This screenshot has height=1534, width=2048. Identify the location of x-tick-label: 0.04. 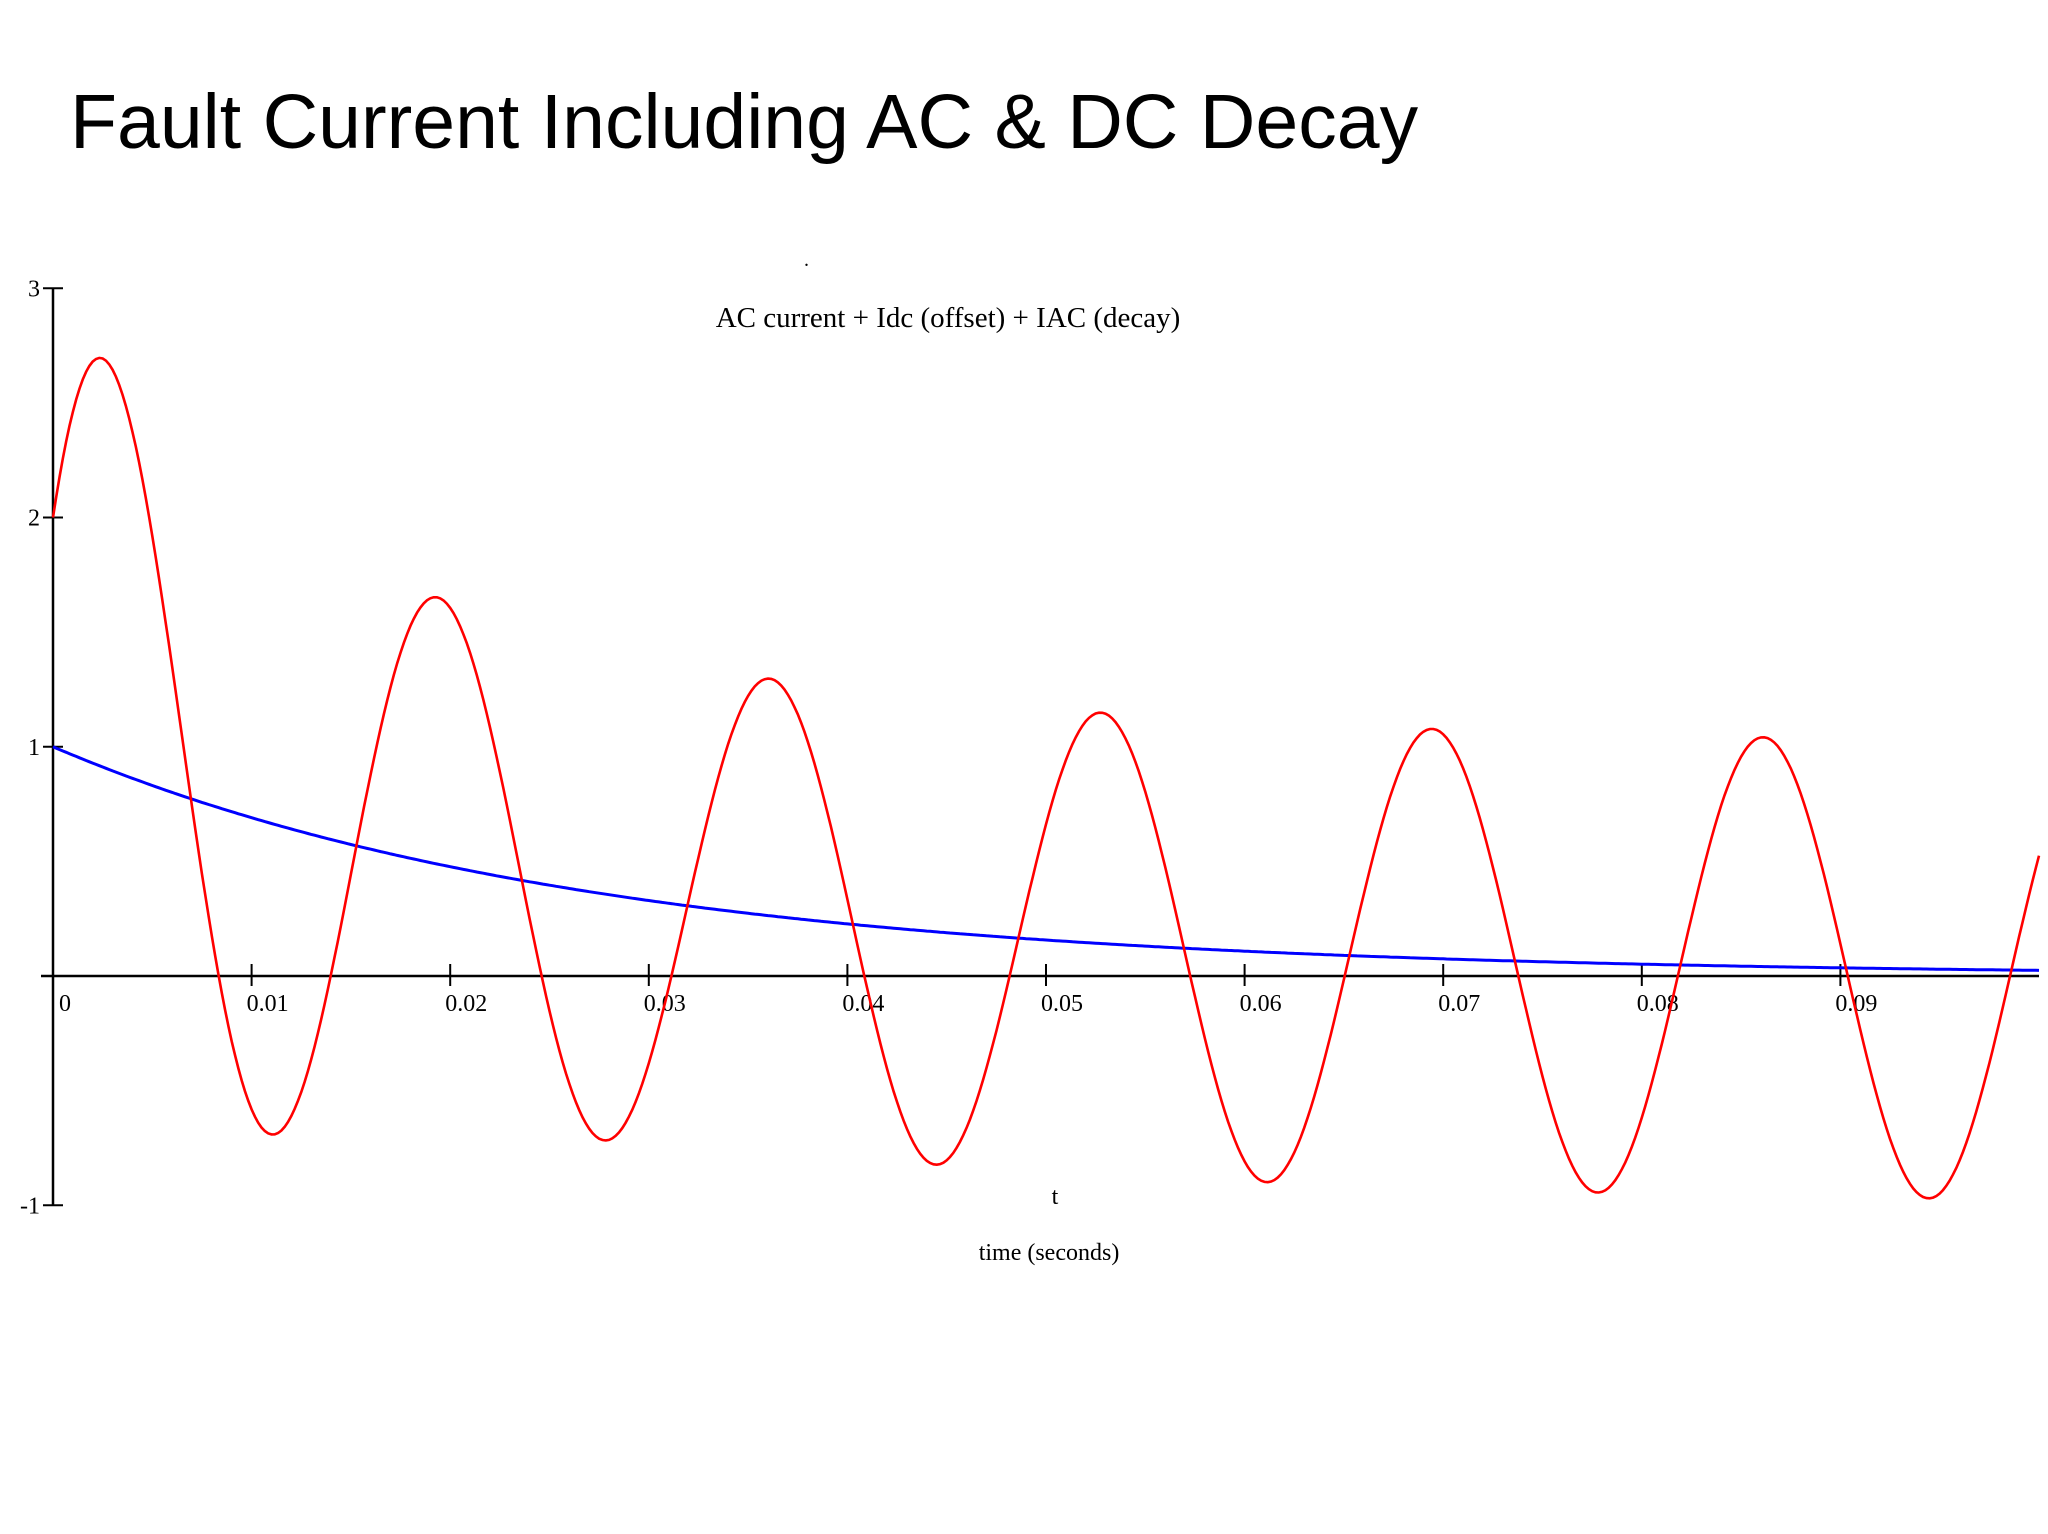
(863, 1004).